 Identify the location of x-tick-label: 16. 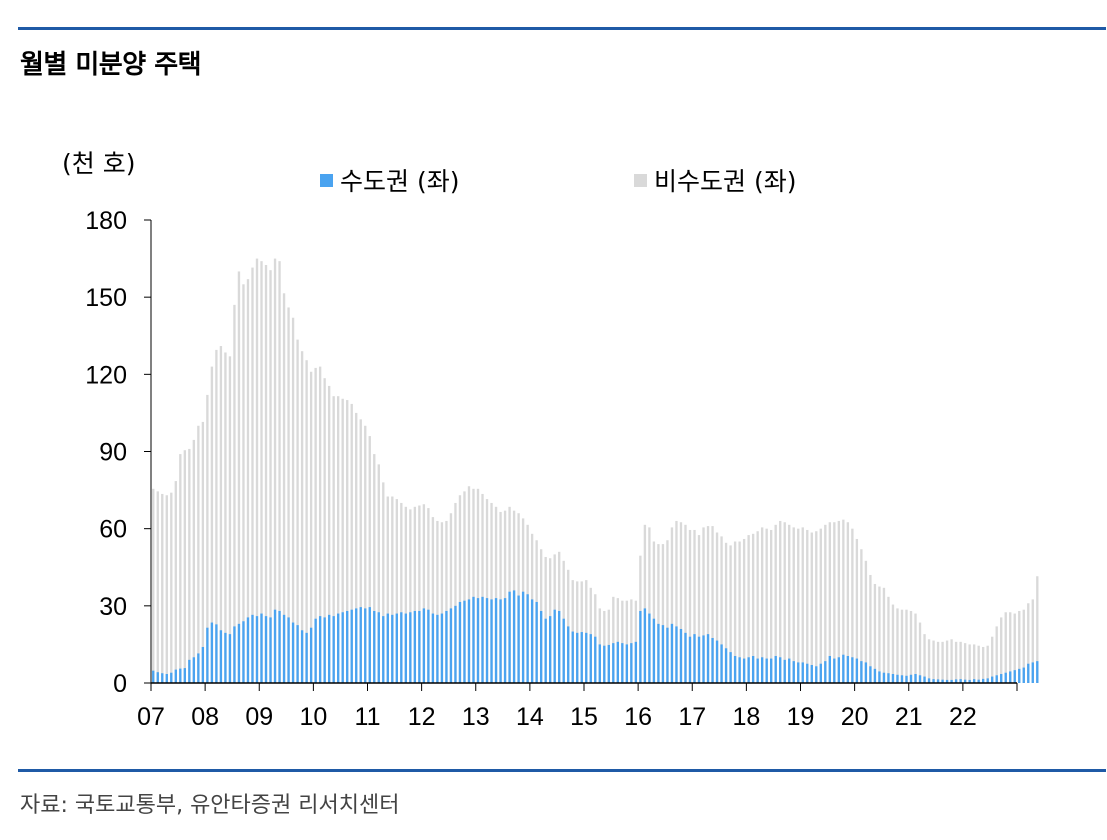
(638, 717).